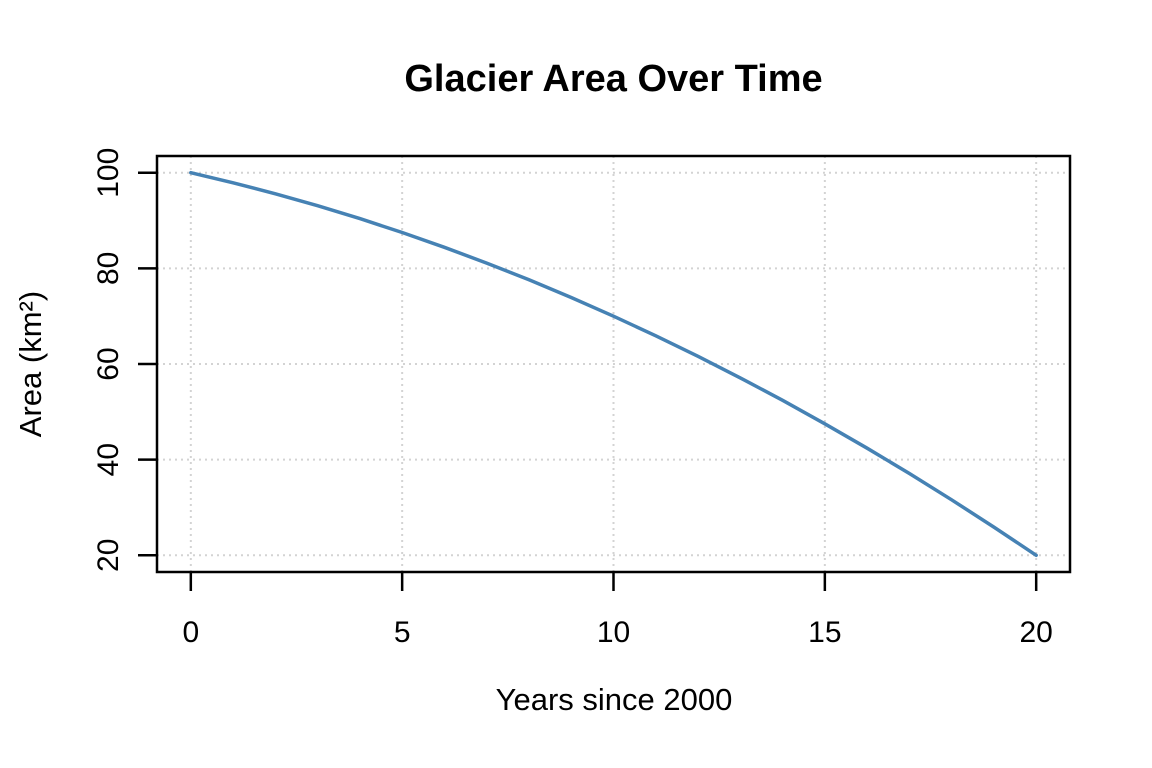 The width and height of the screenshot is (1152, 768). What do you see at coordinates (108, 173) in the screenshot?
I see `y-tick-label: 100` at bounding box center [108, 173].